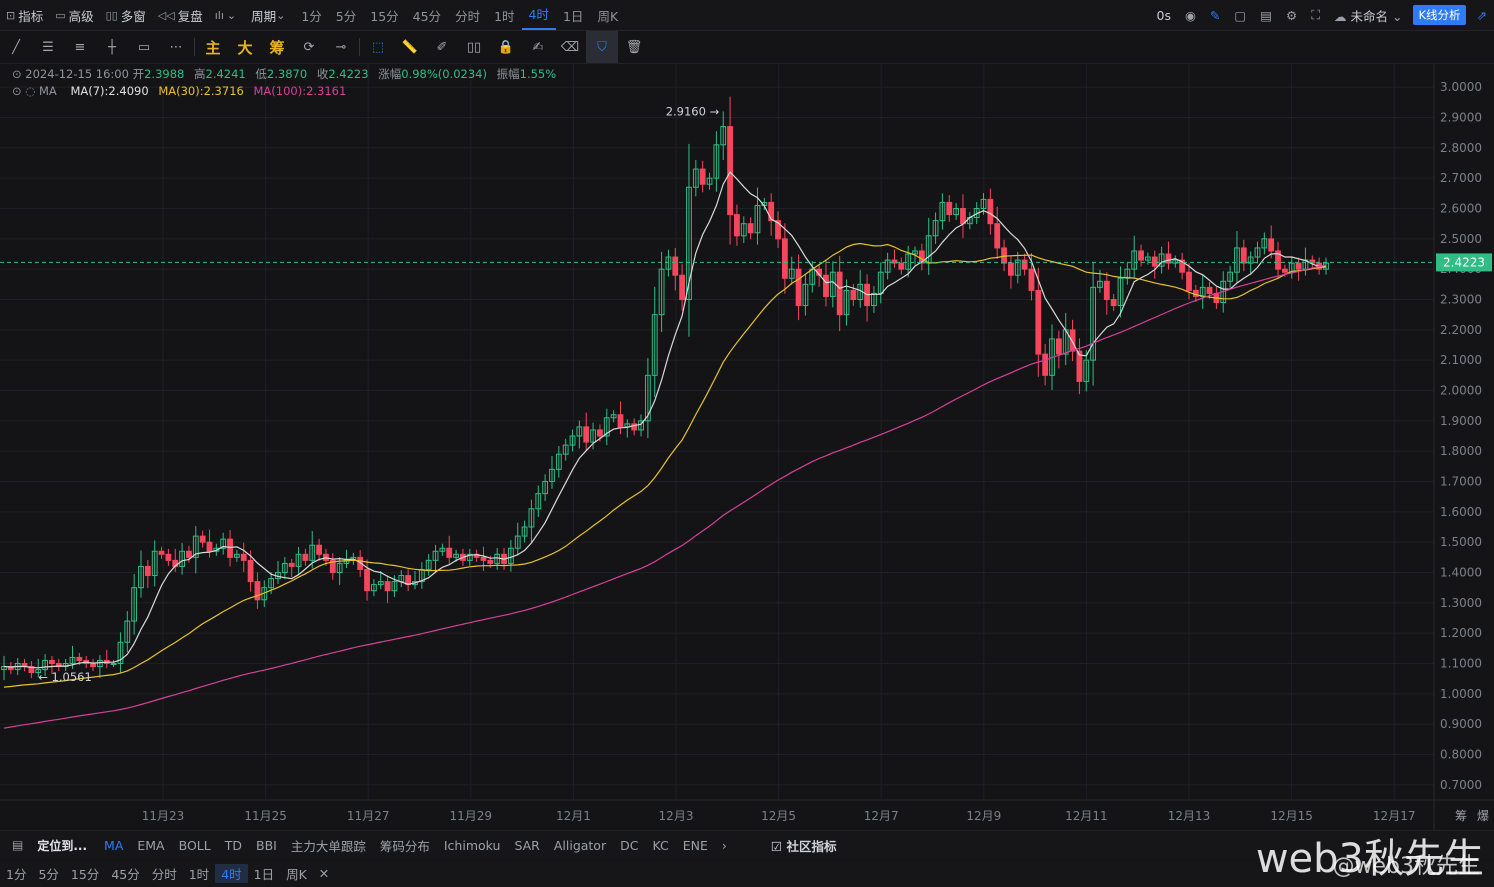 The width and height of the screenshot is (1494, 887). I want to click on horizontal-lines-icon: ≡, so click(80, 47).